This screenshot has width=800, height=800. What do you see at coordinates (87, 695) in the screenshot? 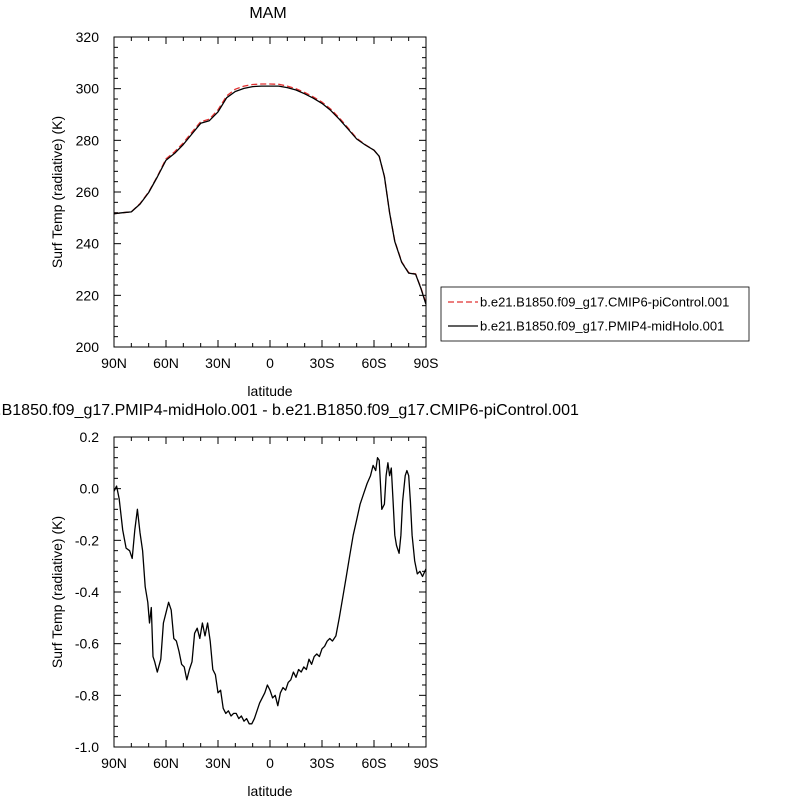
I see `y-tick-label: -0.8` at bounding box center [87, 695].